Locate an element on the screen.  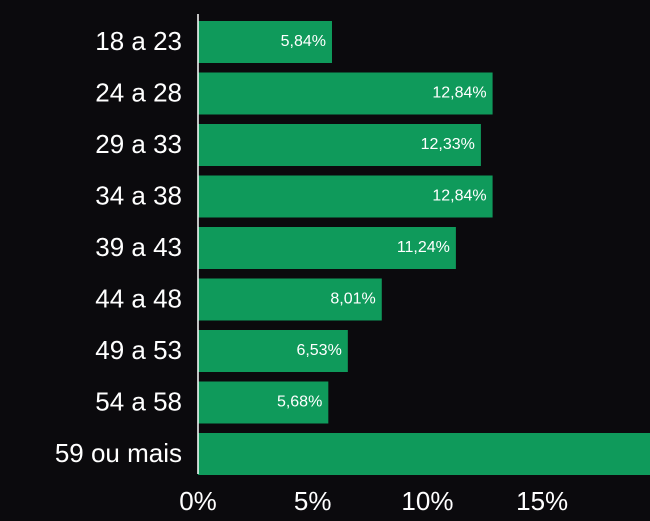
category-label: 18 a 23 is located at coordinates (138, 41).